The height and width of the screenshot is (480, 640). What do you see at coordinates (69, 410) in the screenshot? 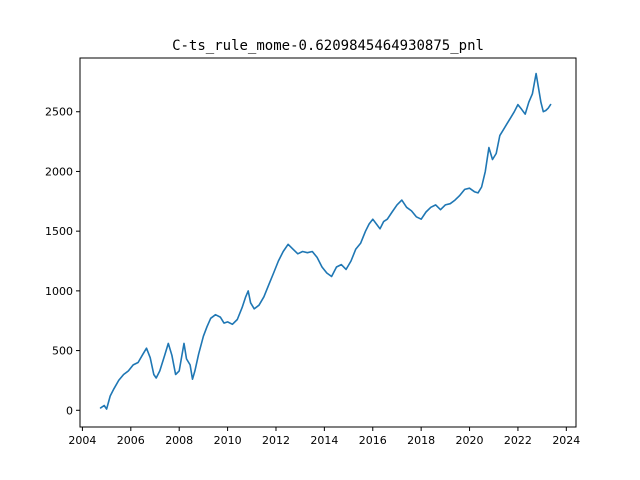
I see `y-tick-label: 0` at bounding box center [69, 410].